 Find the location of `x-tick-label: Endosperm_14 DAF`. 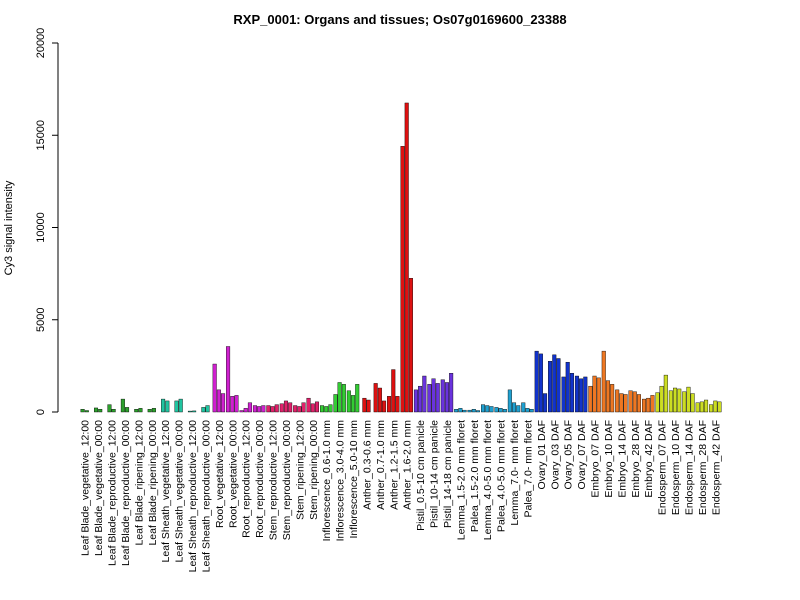

x-tick-label: Endosperm_14 DAF is located at coordinates (689, 467).